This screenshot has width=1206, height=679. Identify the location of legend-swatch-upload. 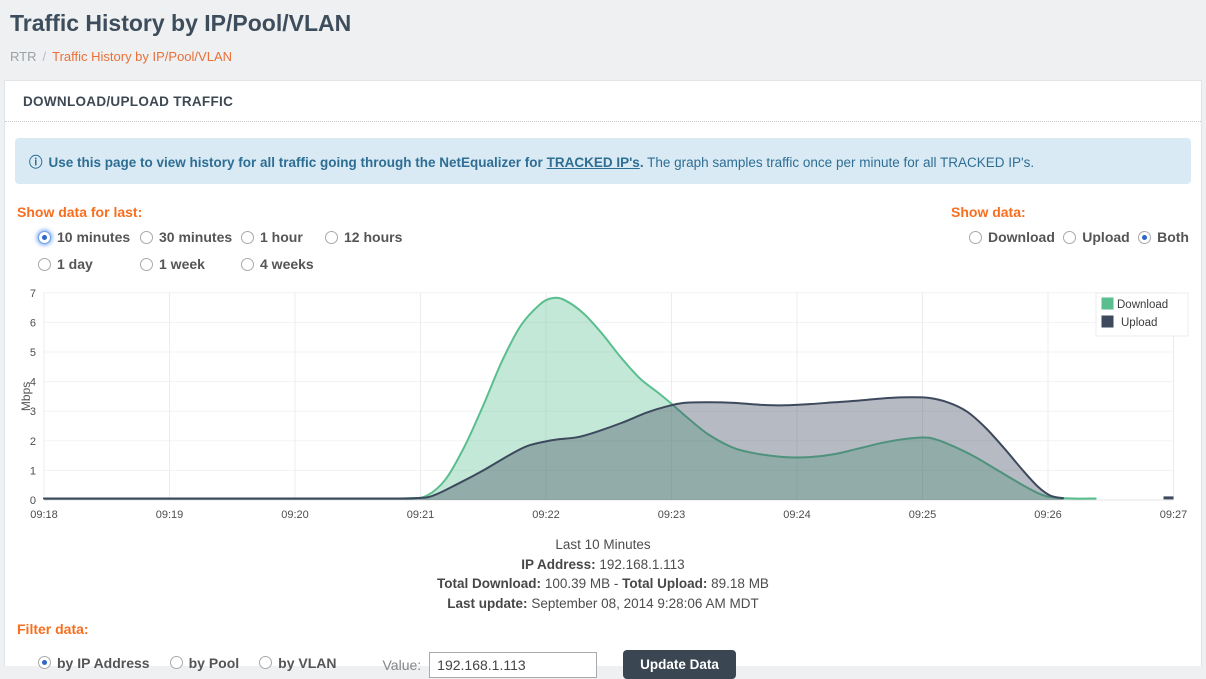
(1107, 321).